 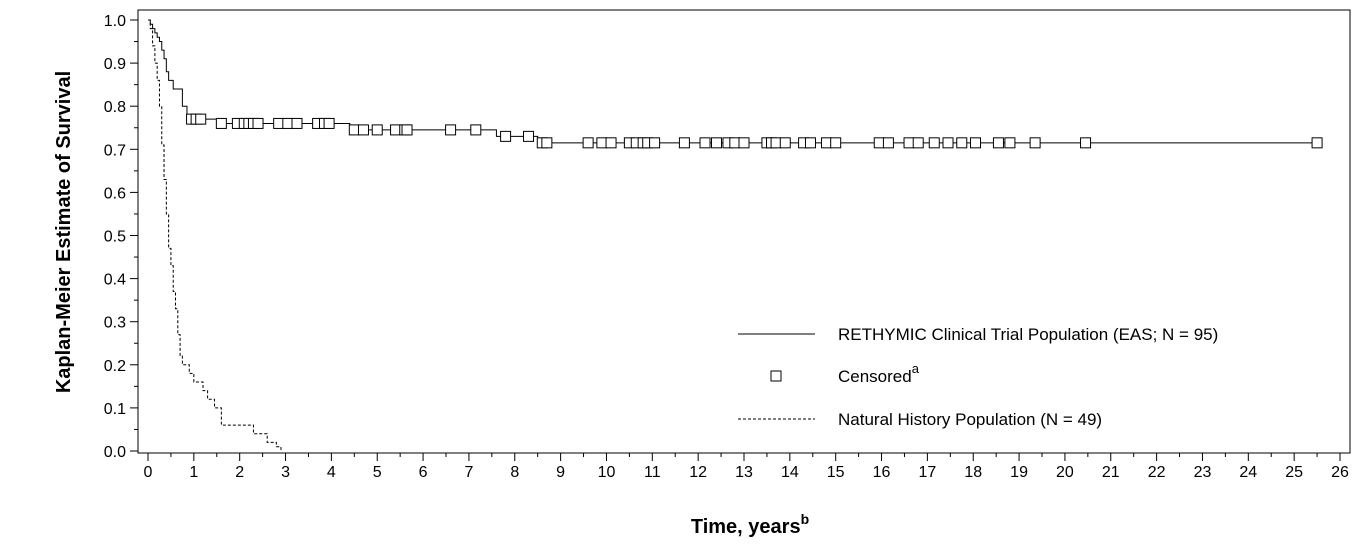 I want to click on x-tick-label: 3, so click(x=285, y=472).